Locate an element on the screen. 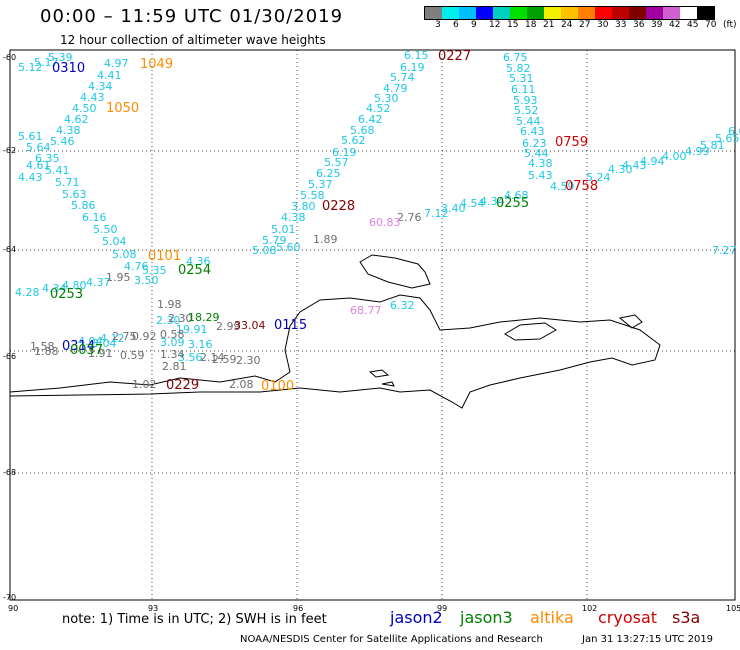 Image resolution: width=740 pixels, height=650 pixels. legend-item: altika is located at coordinates (552, 617).